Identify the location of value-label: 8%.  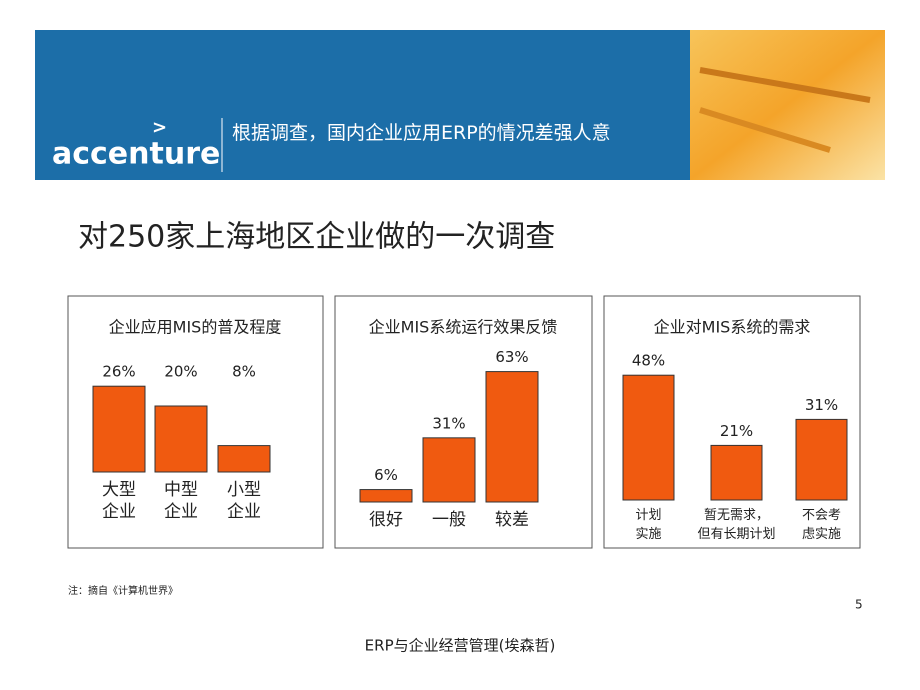
(244, 372).